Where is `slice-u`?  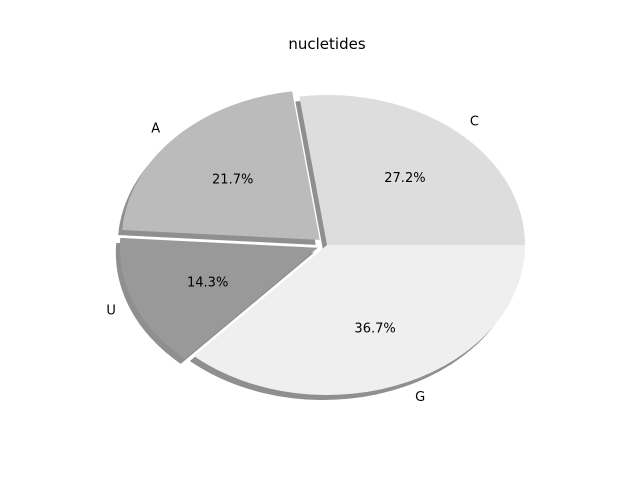 slice-u is located at coordinates (218, 298).